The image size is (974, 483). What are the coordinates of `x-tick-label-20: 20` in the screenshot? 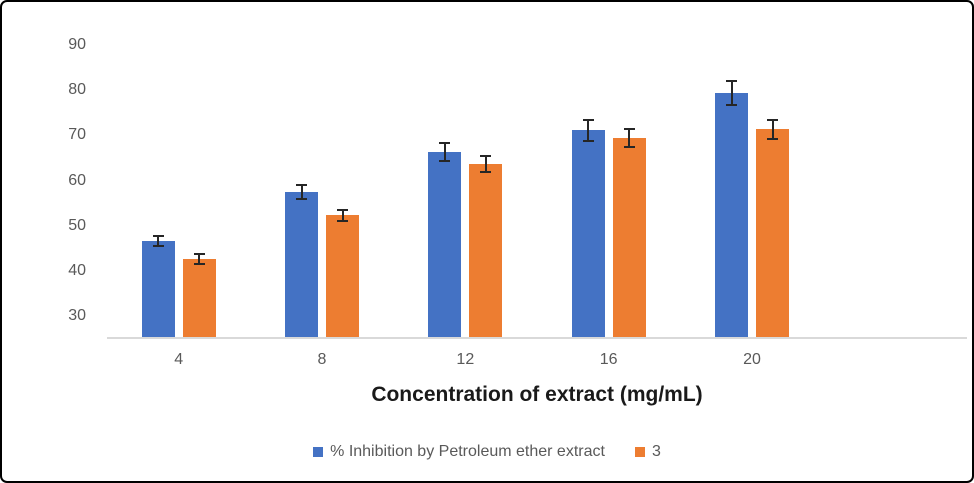 It's located at (752, 359).